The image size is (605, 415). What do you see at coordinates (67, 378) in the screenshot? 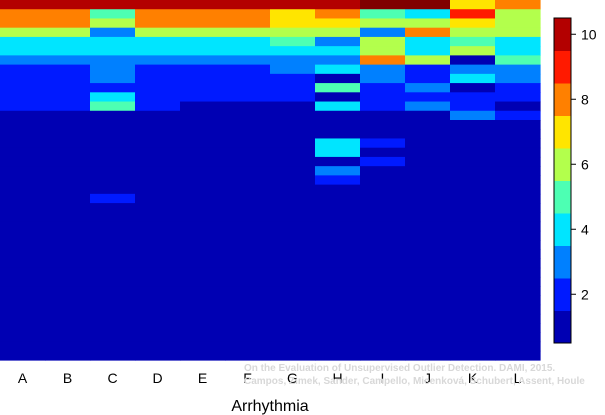
I see `x-tick-label-B: B` at bounding box center [67, 378].